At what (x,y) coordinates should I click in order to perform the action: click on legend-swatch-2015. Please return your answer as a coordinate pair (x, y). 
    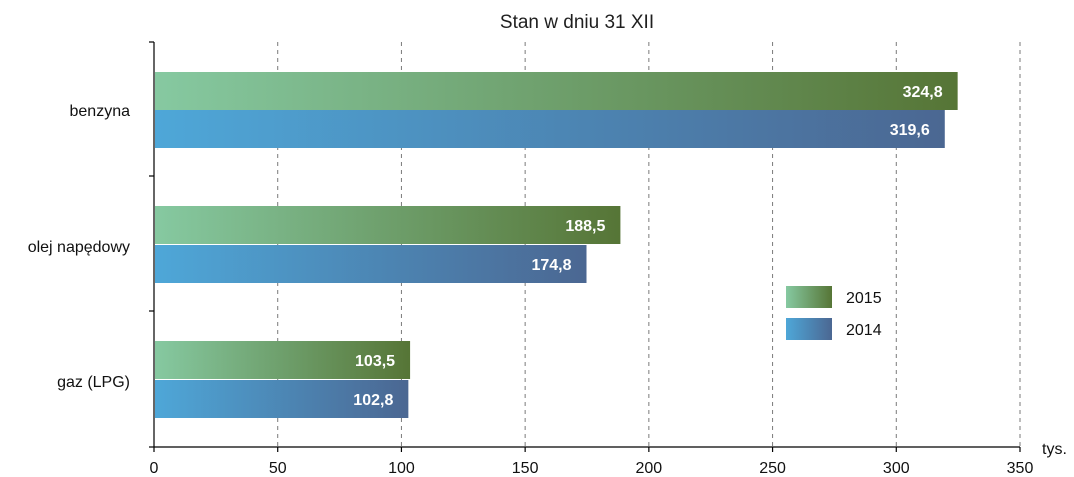
    Looking at the image, I should click on (809, 297).